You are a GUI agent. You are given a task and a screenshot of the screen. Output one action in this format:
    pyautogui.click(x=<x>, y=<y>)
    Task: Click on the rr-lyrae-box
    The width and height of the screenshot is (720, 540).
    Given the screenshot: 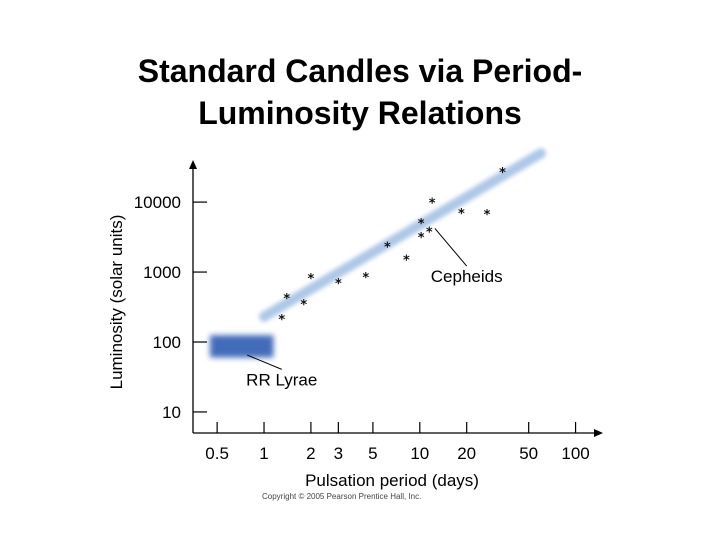 What is the action you would take?
    pyautogui.click(x=242, y=346)
    